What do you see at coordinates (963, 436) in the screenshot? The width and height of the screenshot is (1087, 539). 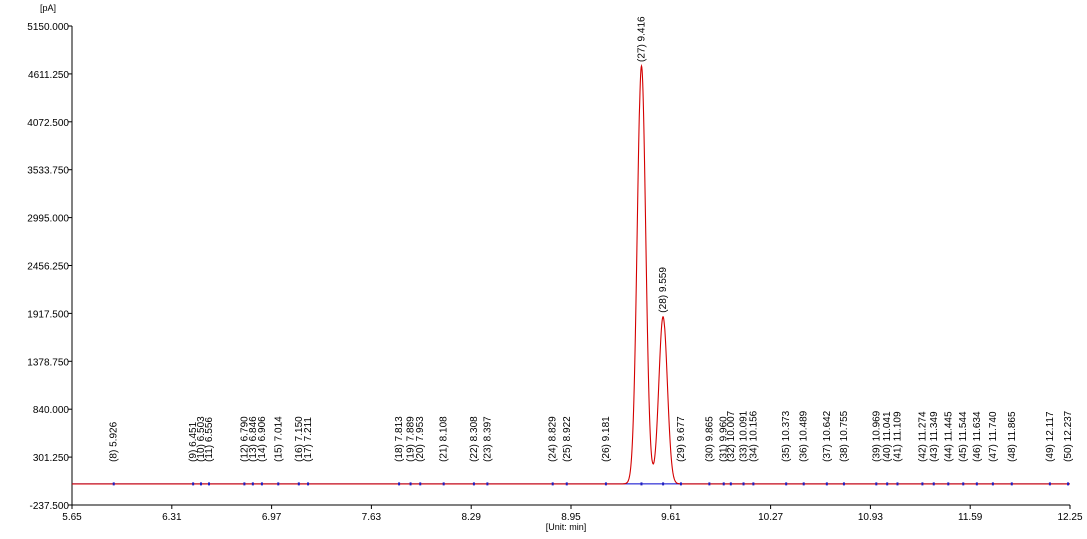 I see `peak-label: (45) 11.544` at bounding box center [963, 436].